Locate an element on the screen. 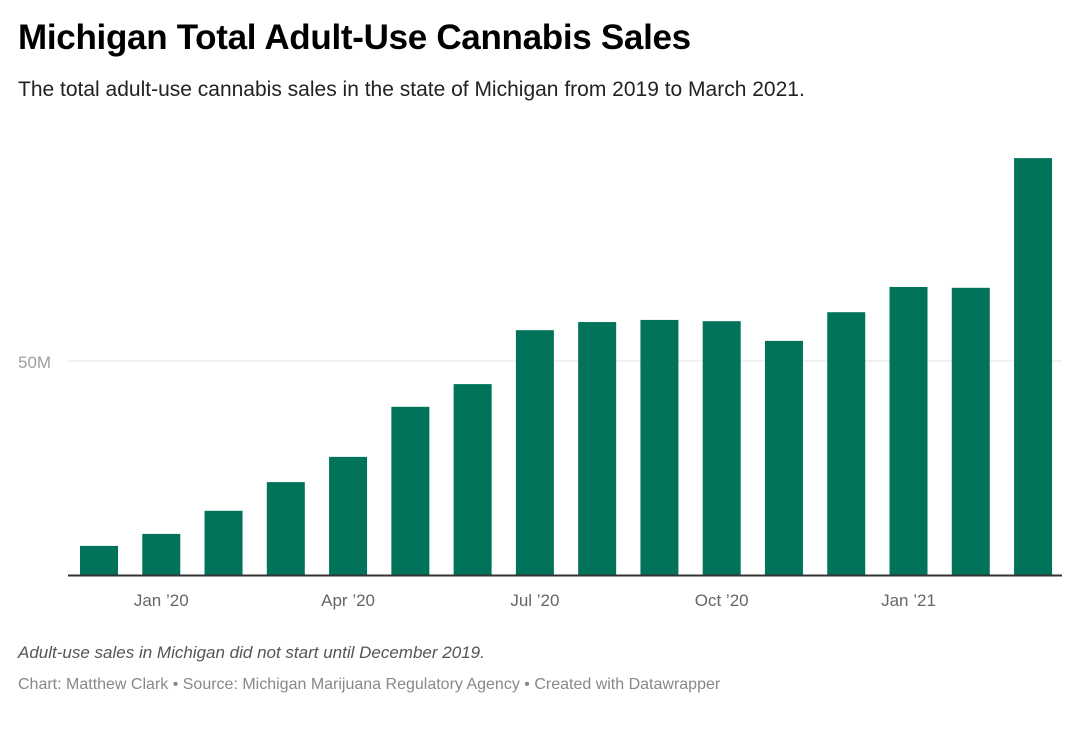 This screenshot has height=732, width=1080. x-tick-label: Apr ’20 is located at coordinates (348, 600).